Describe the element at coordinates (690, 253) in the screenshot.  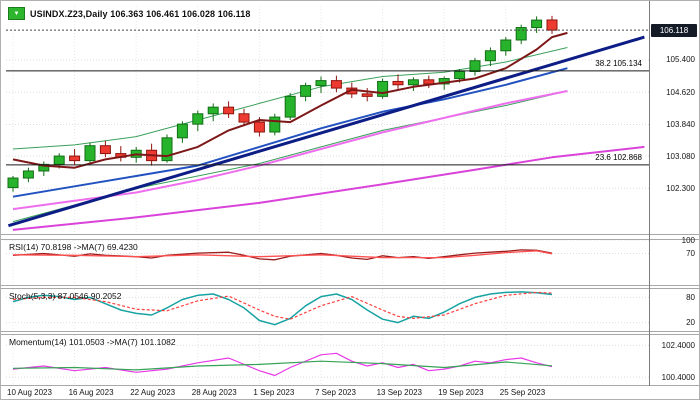
I see `y-axis-label: 70` at that location.